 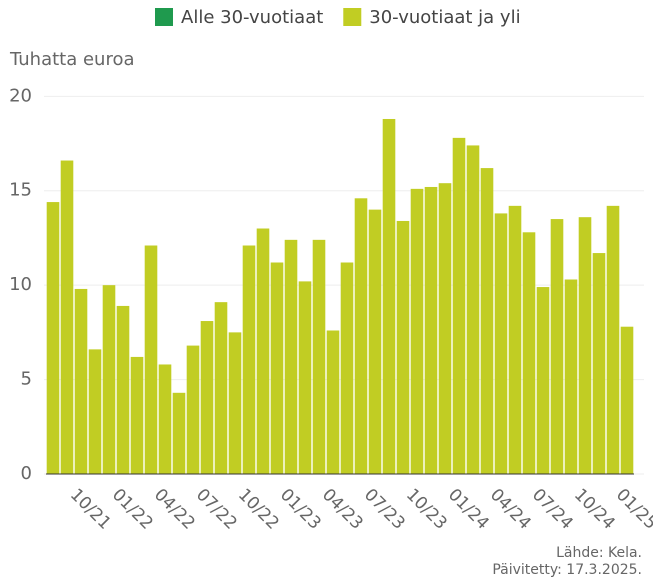 I want to click on x-tick-label: 07/23, so click(x=384, y=509).